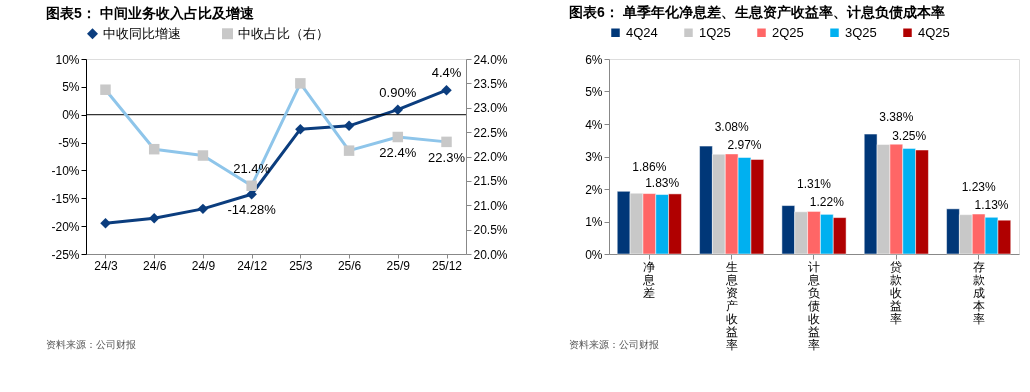 This screenshot has width=1030, height=392. What do you see at coordinates (398, 265) in the screenshot?
I see `x-tick-label: 25/9` at bounding box center [398, 265].